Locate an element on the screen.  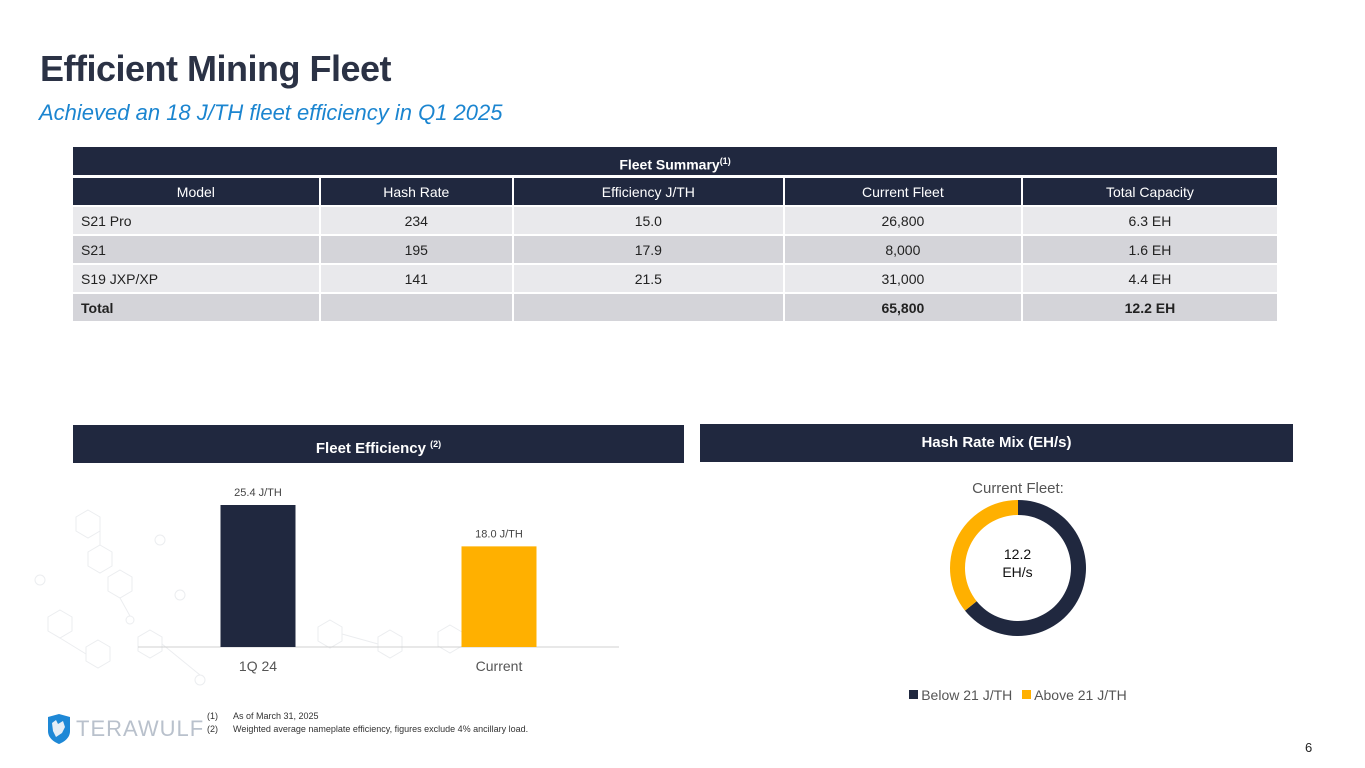
donut-center-label: 12.2 EH/s is located at coordinates (1017, 563).